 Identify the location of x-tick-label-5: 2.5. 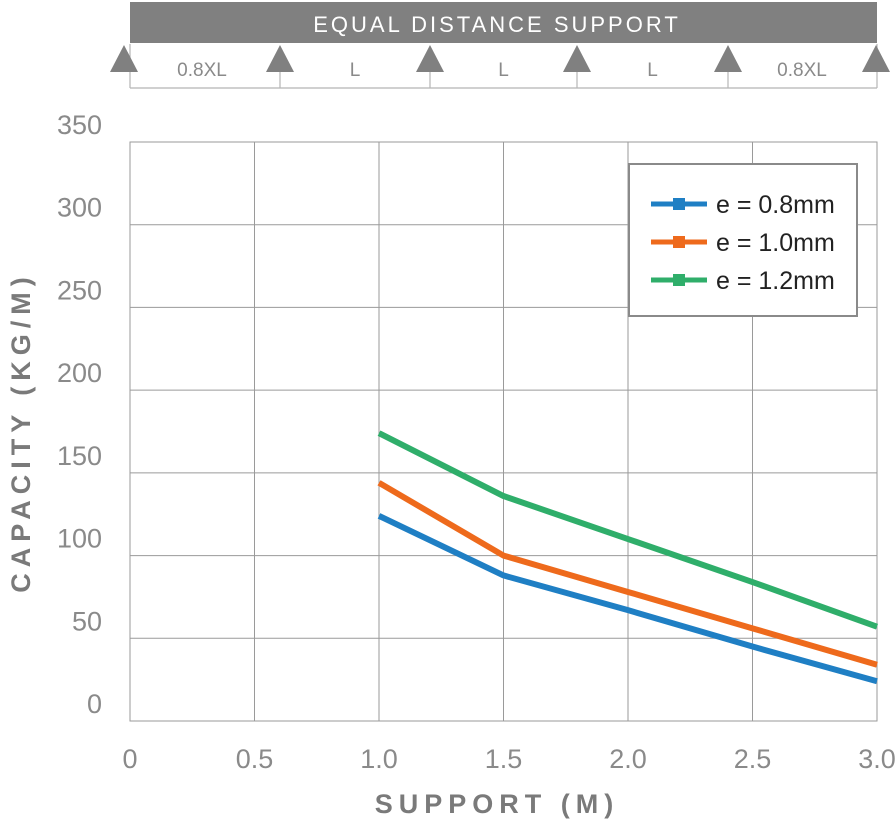
(753, 759).